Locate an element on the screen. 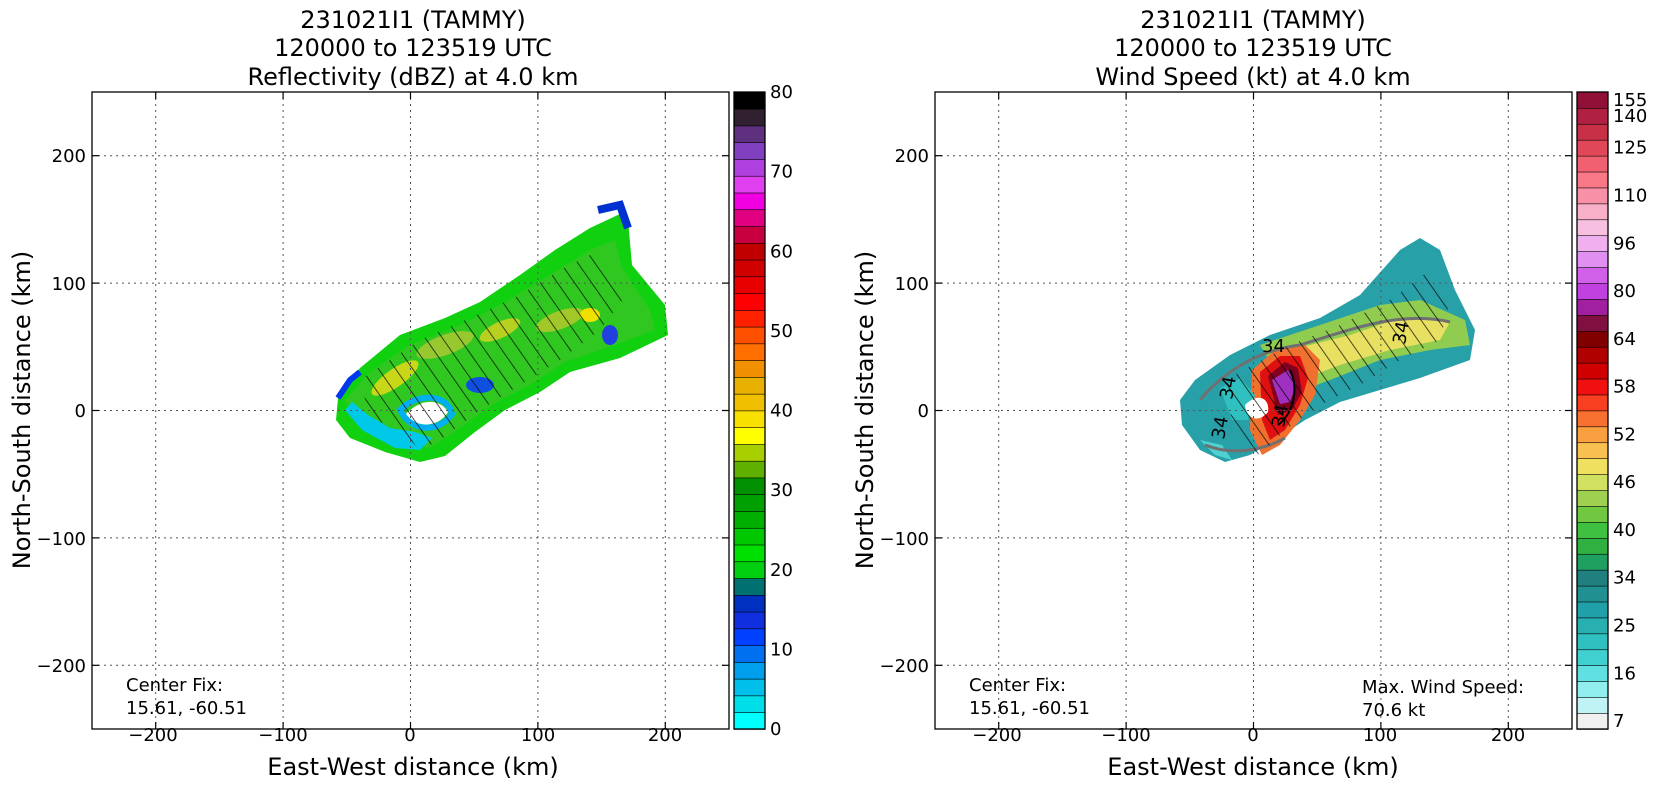  reflectivity-x-tick-label: −200 is located at coordinates (152, 735).